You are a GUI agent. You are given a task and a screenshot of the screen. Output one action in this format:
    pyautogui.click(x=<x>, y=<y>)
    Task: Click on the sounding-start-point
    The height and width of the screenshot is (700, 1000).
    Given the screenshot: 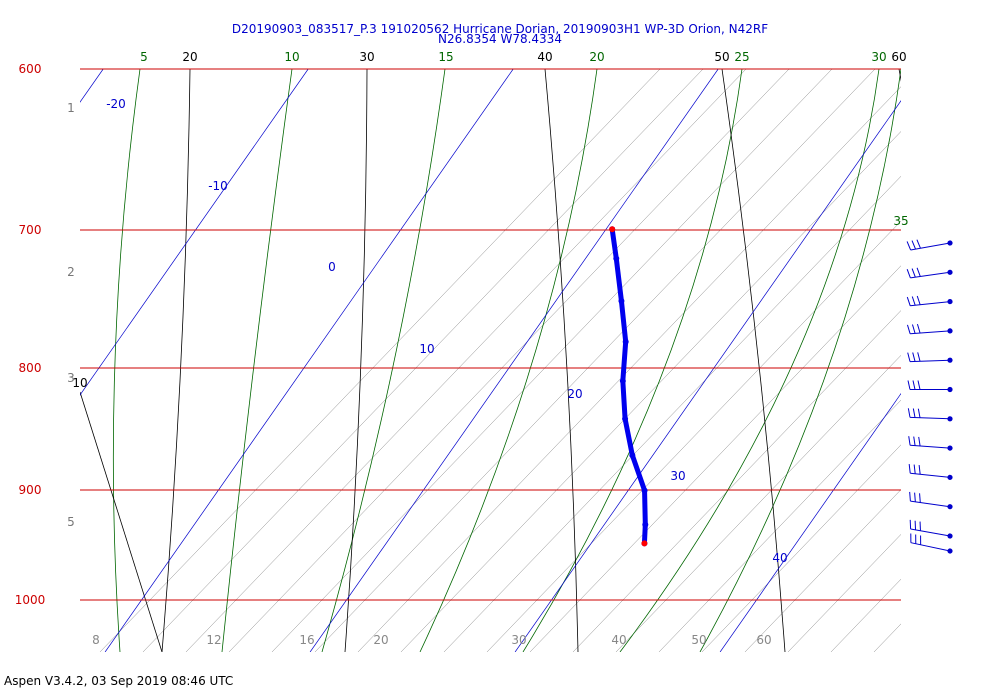 What is the action you would take?
    pyautogui.click(x=612, y=229)
    